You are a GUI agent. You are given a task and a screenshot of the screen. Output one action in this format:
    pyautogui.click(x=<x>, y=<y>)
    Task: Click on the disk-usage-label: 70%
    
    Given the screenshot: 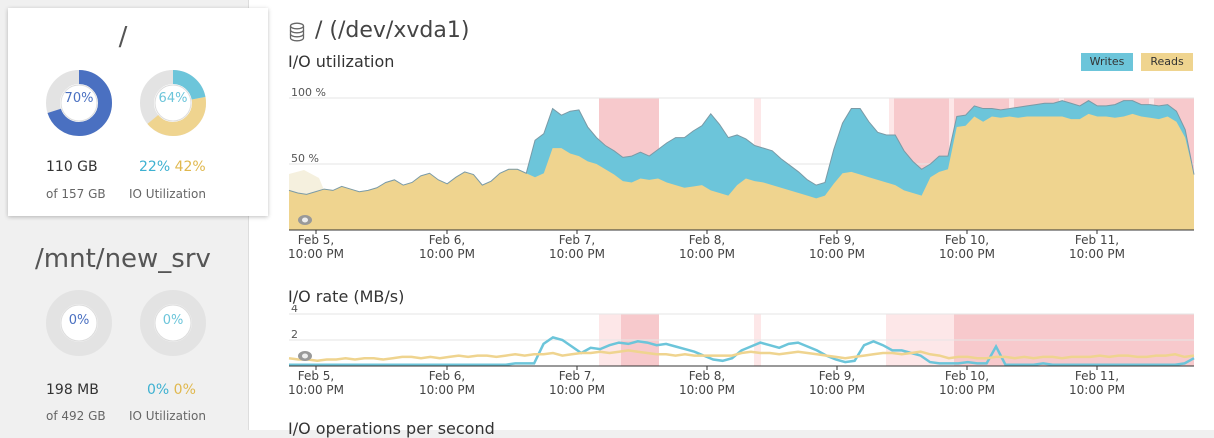 What is the action you would take?
    pyautogui.click(x=79, y=98)
    